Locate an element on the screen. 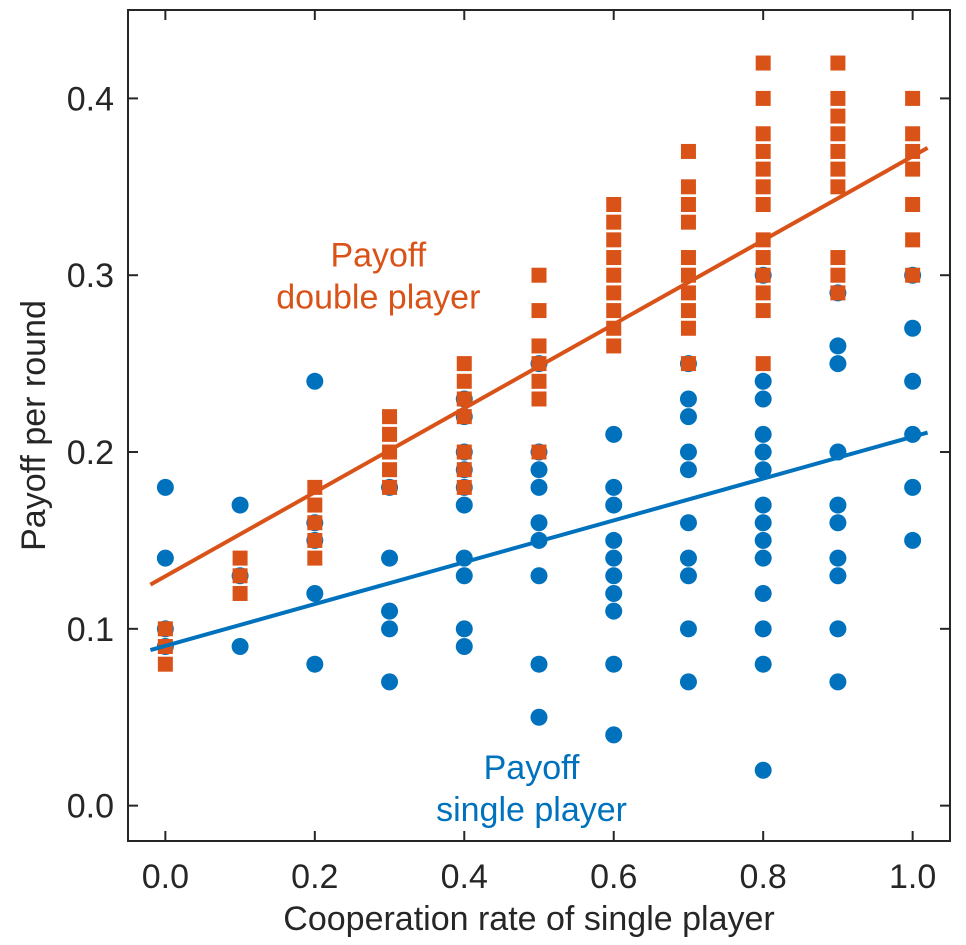  x-tick-label: 0.8 is located at coordinates (763, 877).